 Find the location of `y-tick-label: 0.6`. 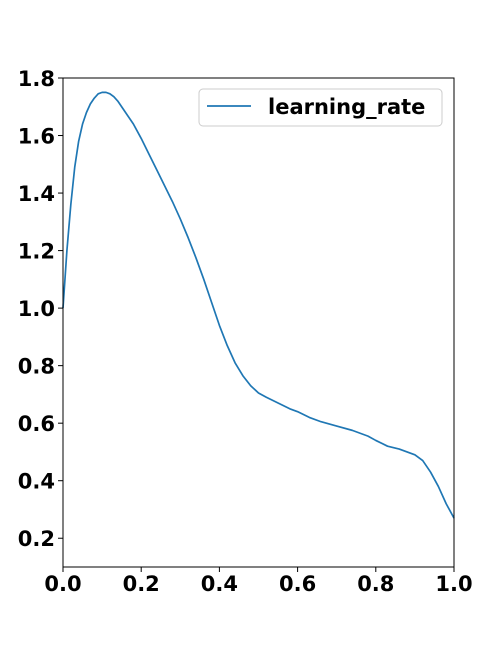

y-tick-label: 0.6 is located at coordinates (36, 424).